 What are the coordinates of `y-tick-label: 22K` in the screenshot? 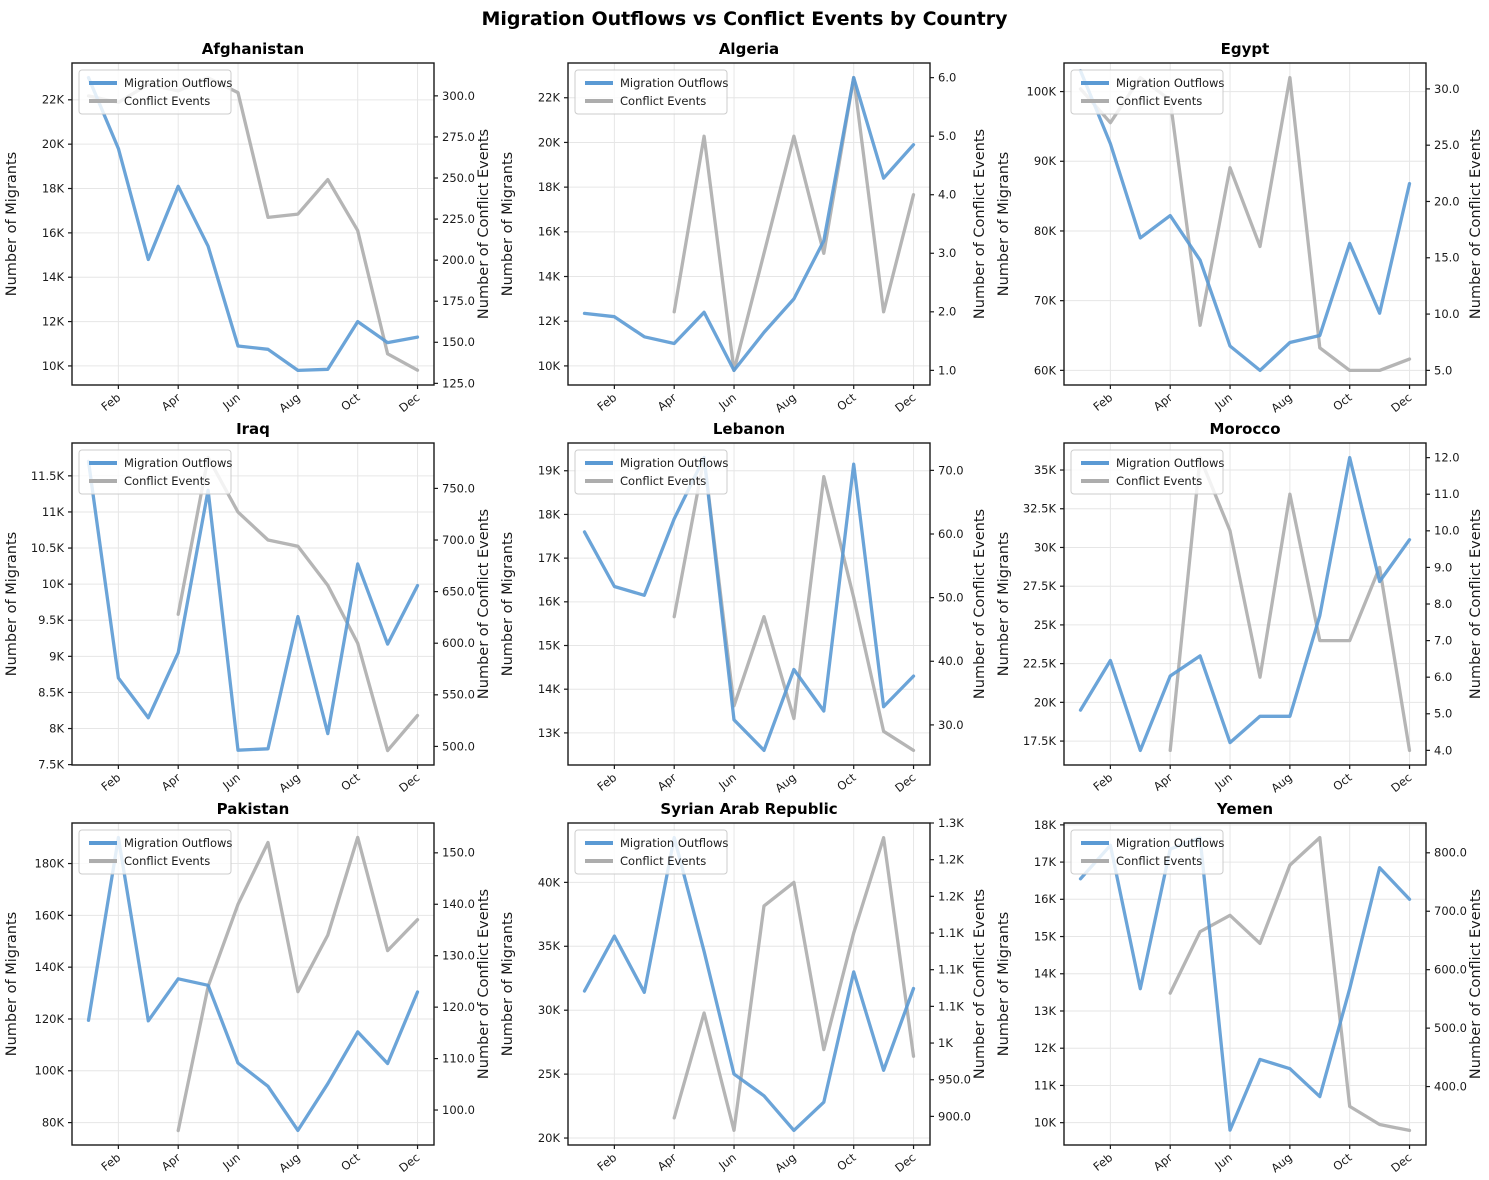 It's located at (548, 98).